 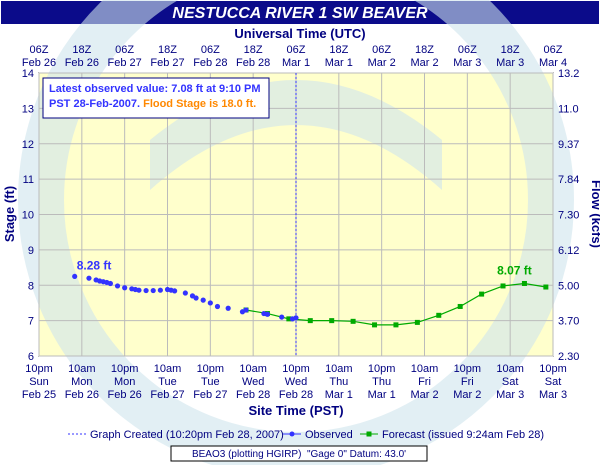 I want to click on top-axis-title: Universal Time (UTC), so click(x=299, y=33).